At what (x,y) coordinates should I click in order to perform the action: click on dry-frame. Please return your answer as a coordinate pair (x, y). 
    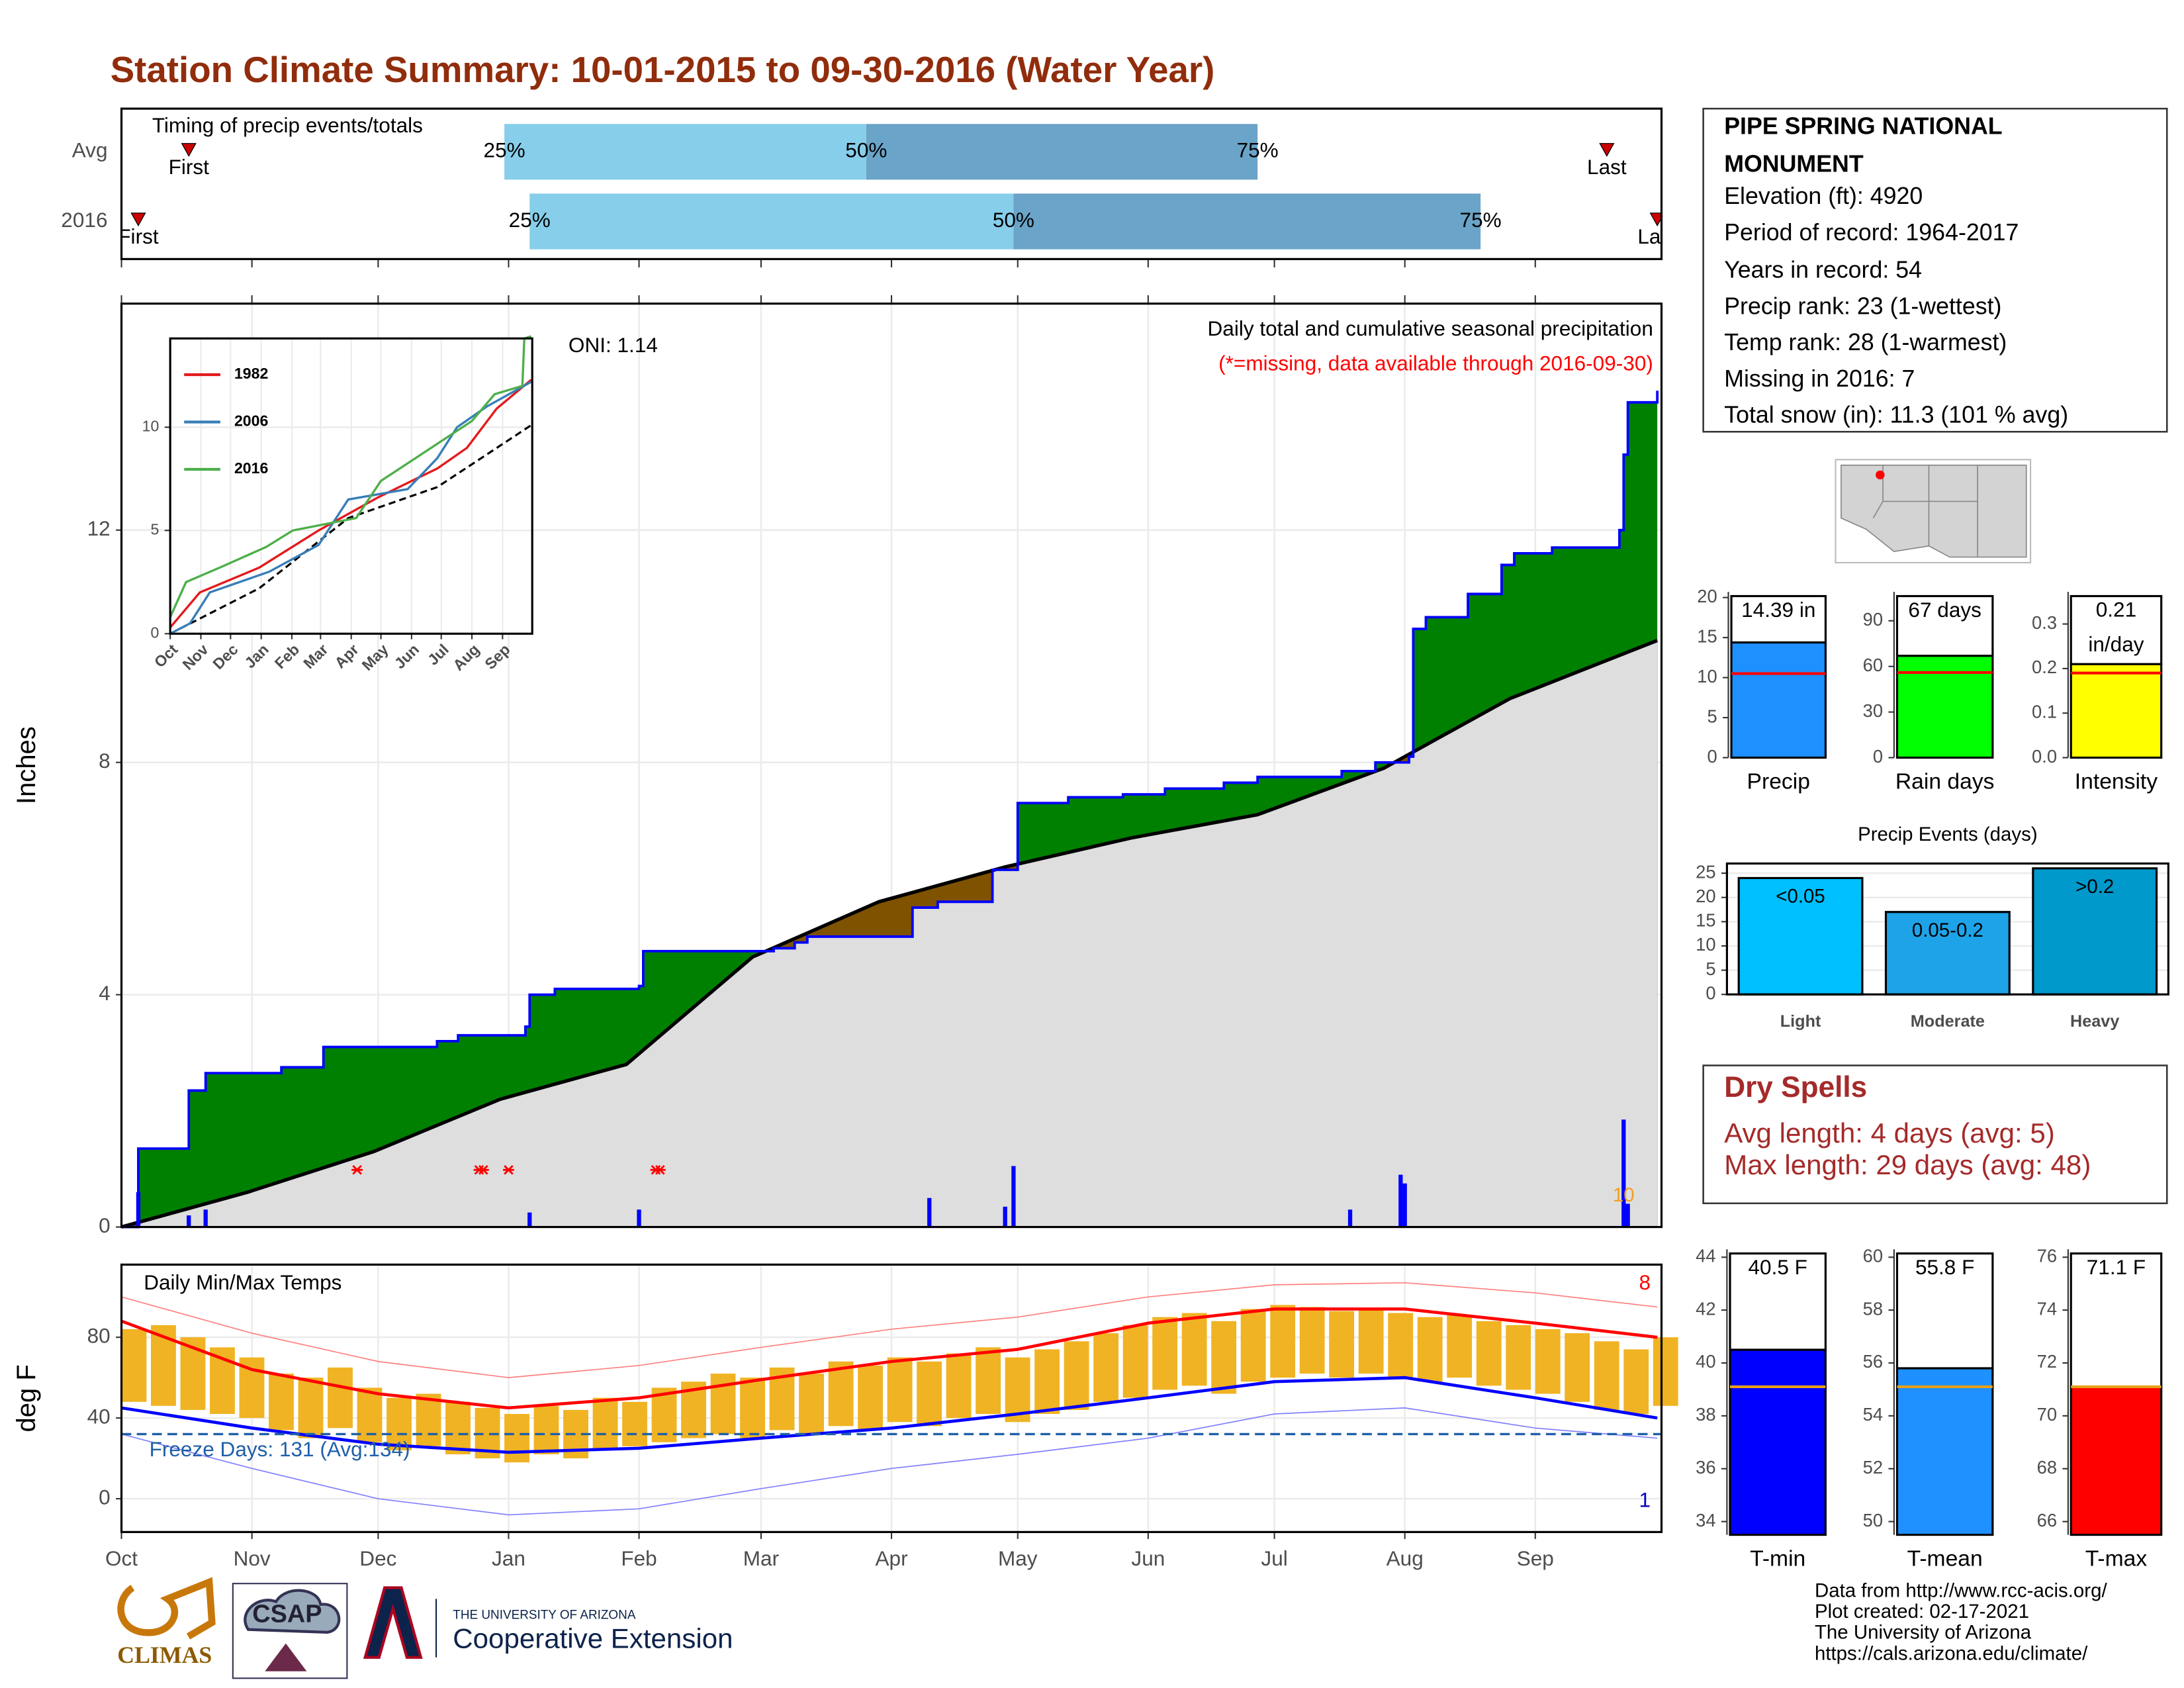
    Looking at the image, I should click on (1935, 1134).